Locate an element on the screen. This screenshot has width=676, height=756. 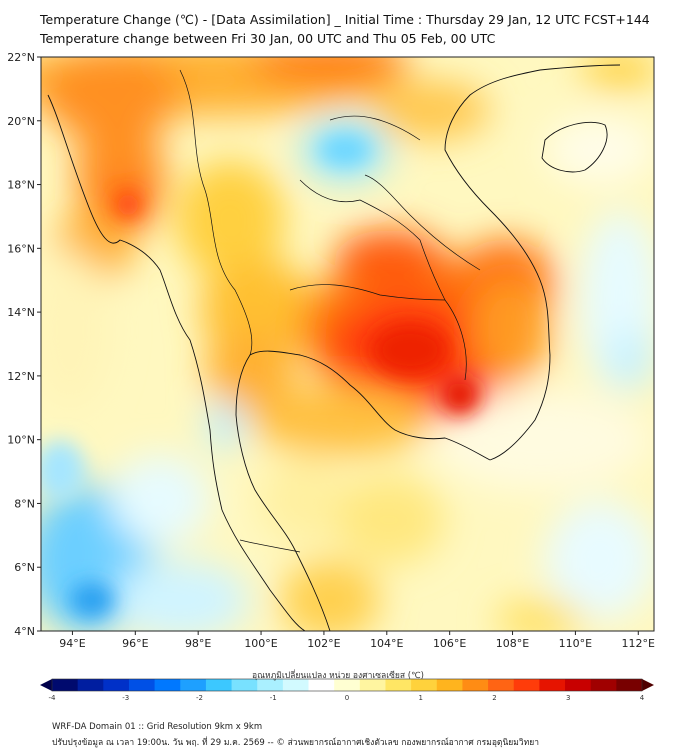
lon-tick-label: 96°E is located at coordinates (135, 643).